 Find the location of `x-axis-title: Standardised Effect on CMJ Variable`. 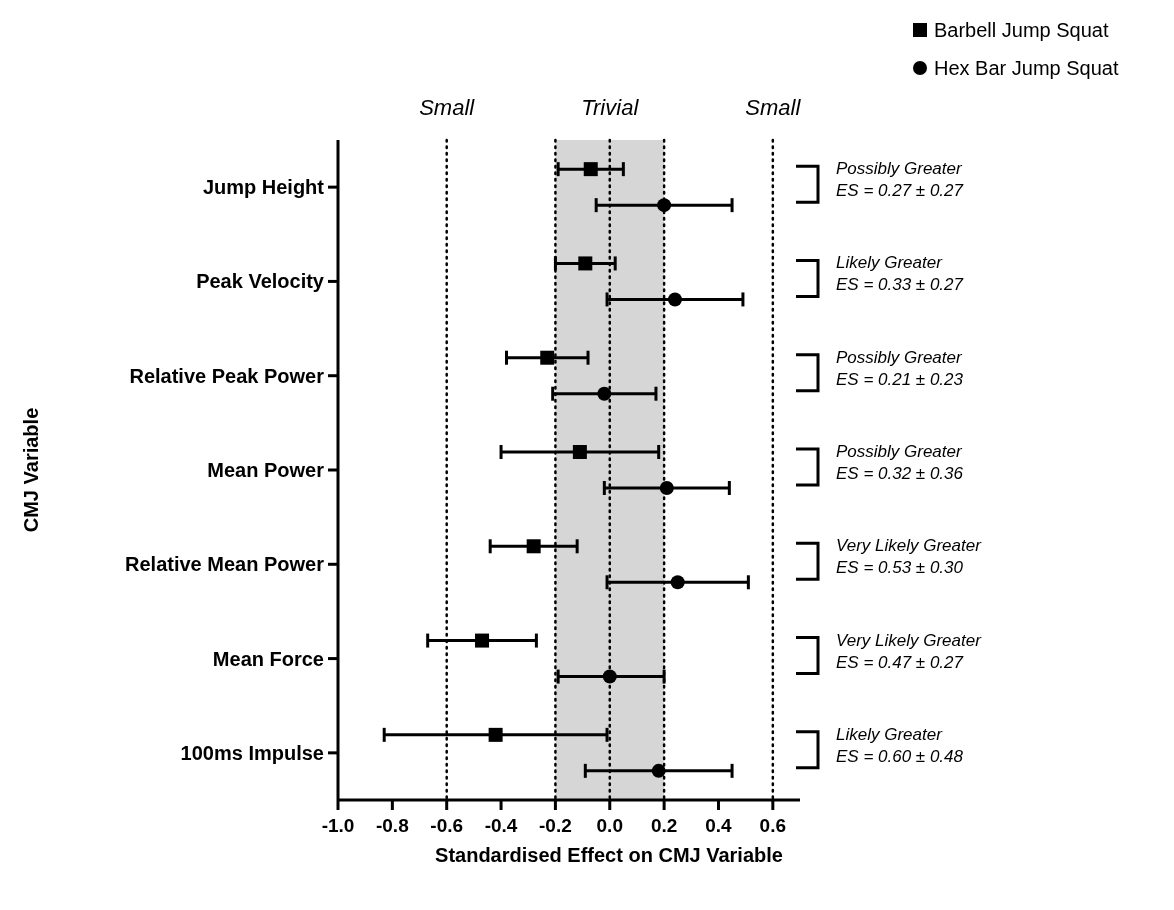

x-axis-title: Standardised Effect on CMJ Variable is located at coordinates (609, 855).